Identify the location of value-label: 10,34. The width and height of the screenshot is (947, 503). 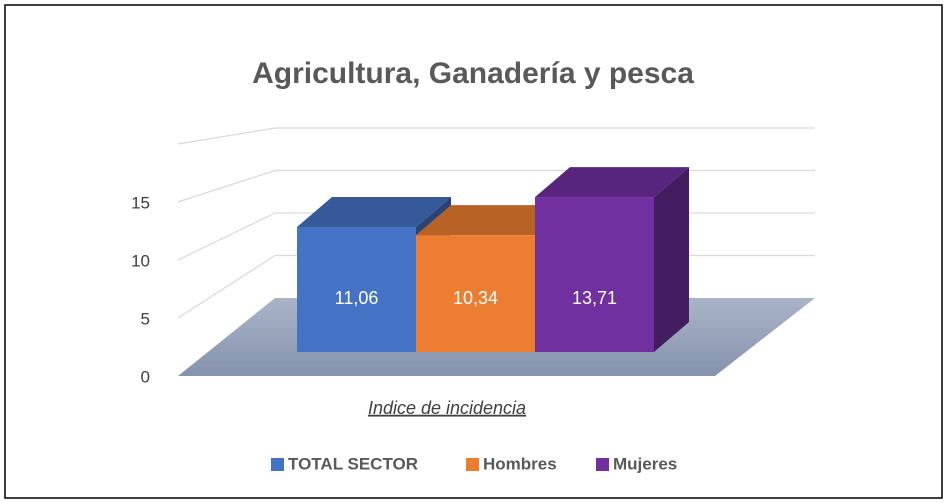
(475, 298).